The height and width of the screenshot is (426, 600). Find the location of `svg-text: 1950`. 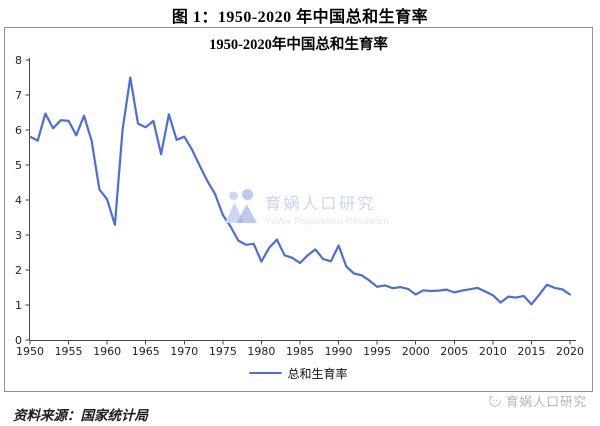

svg-text: 1950 is located at coordinates (30, 351).